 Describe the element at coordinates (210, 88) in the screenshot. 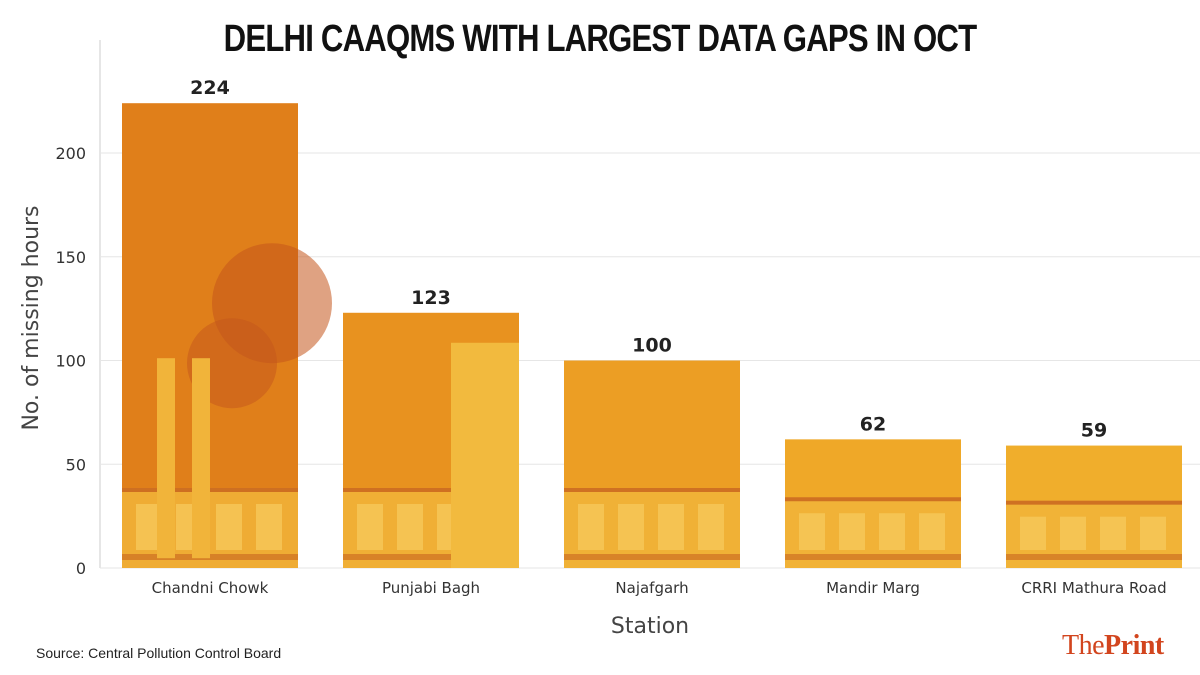

I see `data-label: 224` at that location.